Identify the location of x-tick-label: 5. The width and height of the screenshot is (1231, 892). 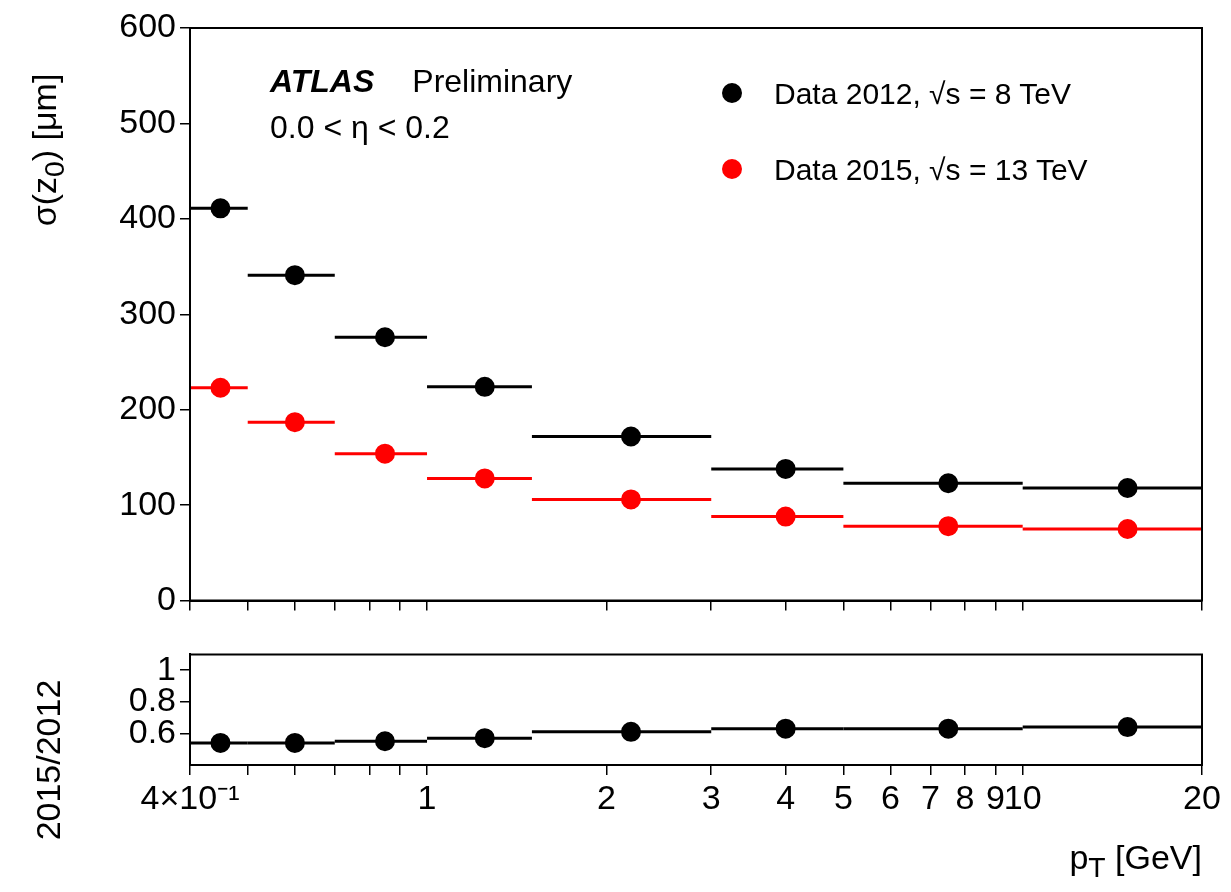
(843, 796).